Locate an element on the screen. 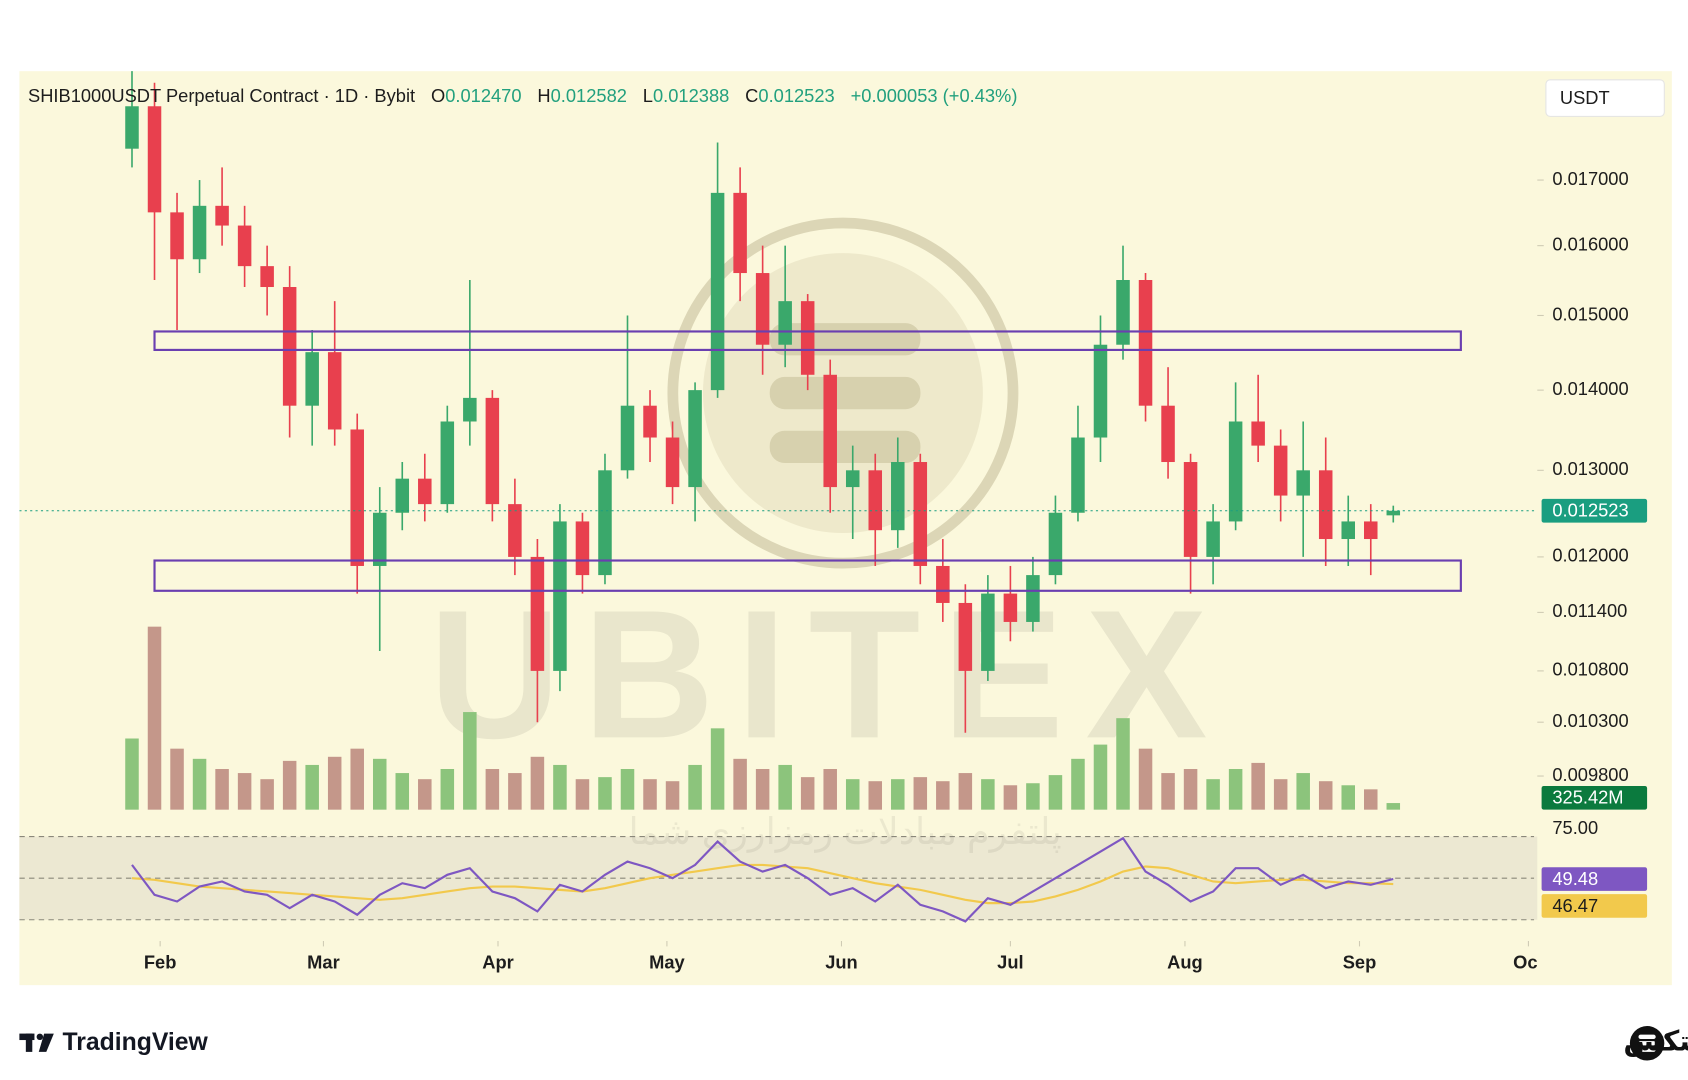  watermark-icon is located at coordinates (845, 447).